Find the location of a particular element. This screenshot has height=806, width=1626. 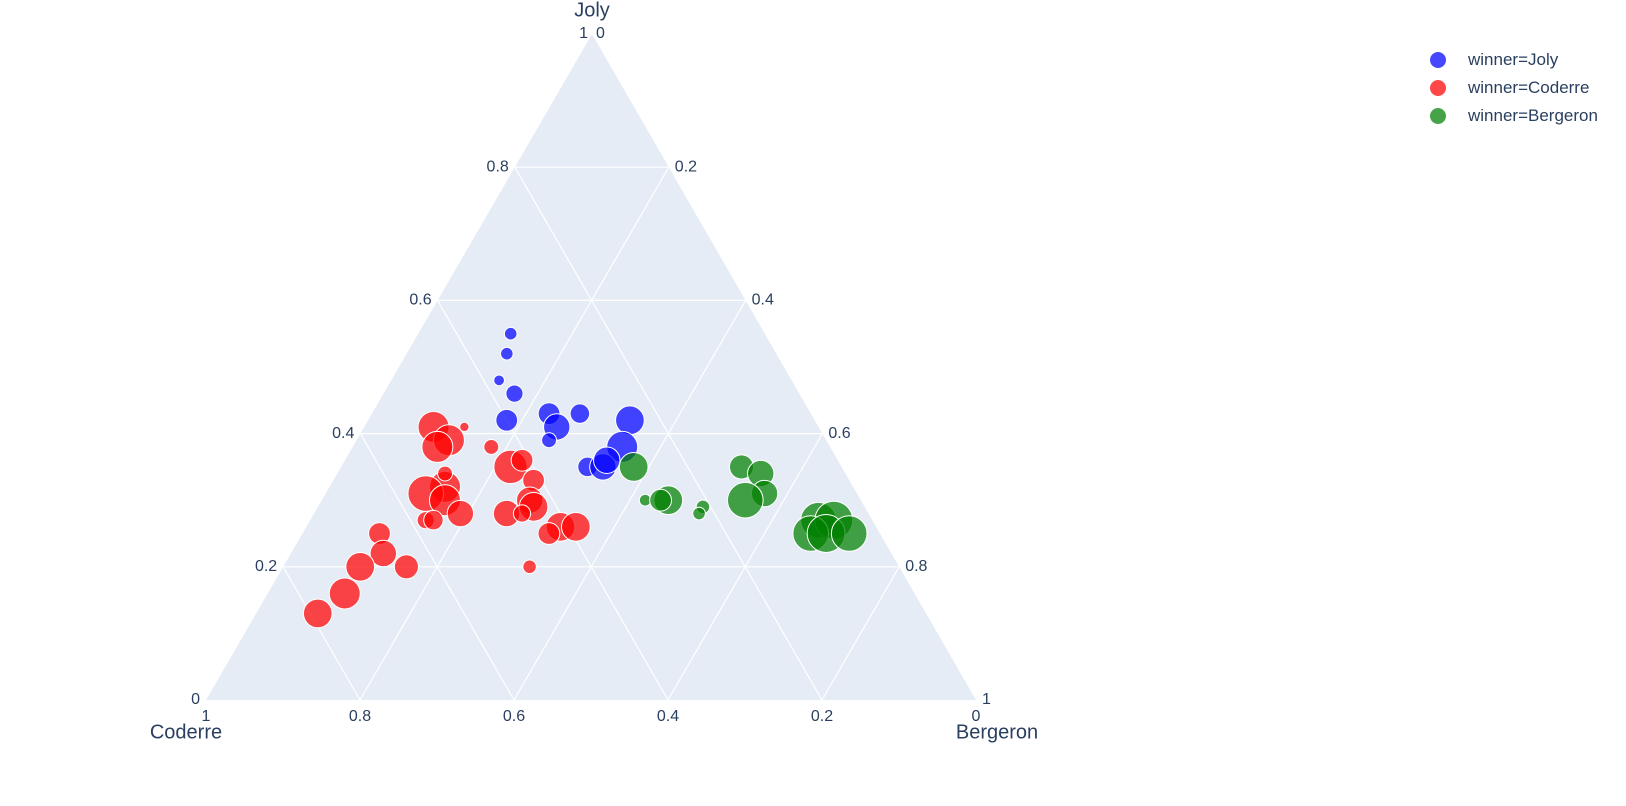

tick-label-coderre: 1 is located at coordinates (206, 716).